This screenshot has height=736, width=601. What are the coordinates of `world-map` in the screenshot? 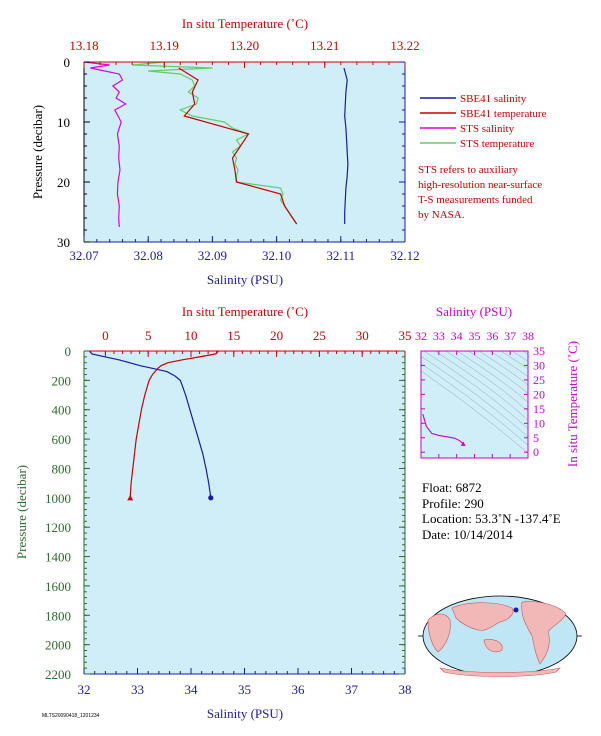 It's located at (500, 636).